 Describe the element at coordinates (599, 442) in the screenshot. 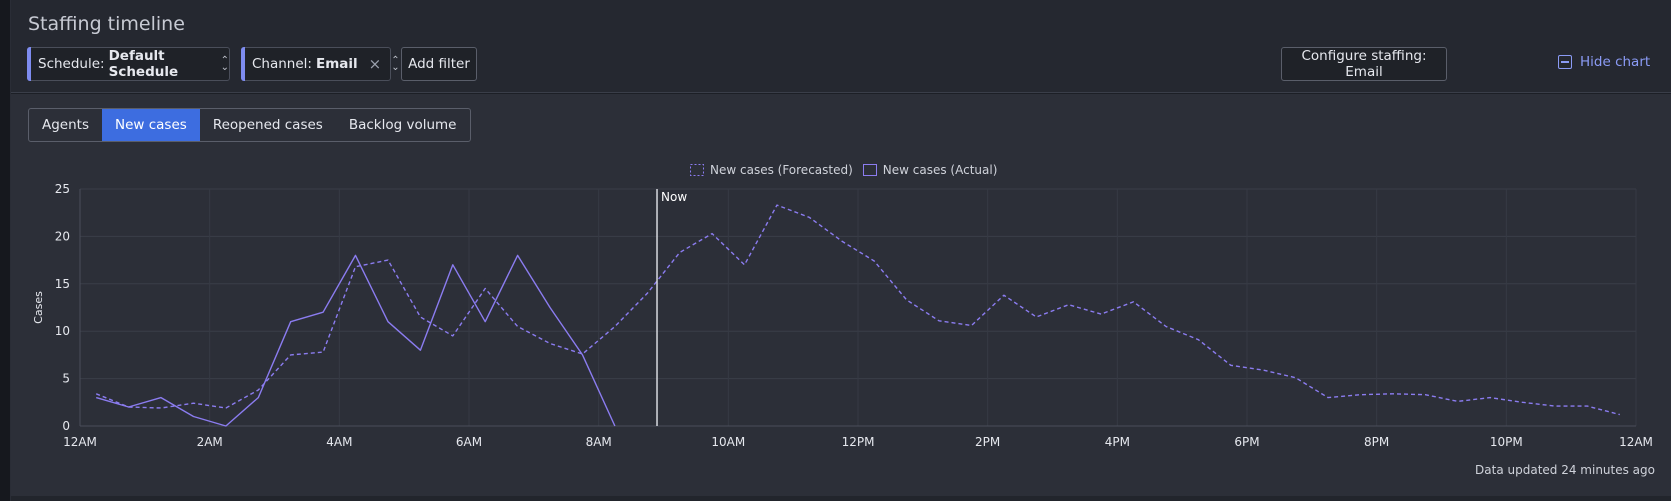

I see `x-tick-label: 8AM` at that location.